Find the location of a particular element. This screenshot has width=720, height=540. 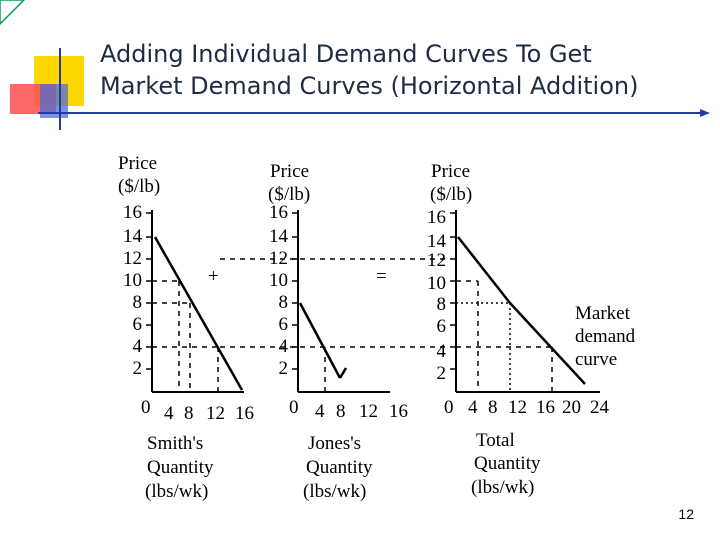

connector-lines is located at coordinates (335, 303).